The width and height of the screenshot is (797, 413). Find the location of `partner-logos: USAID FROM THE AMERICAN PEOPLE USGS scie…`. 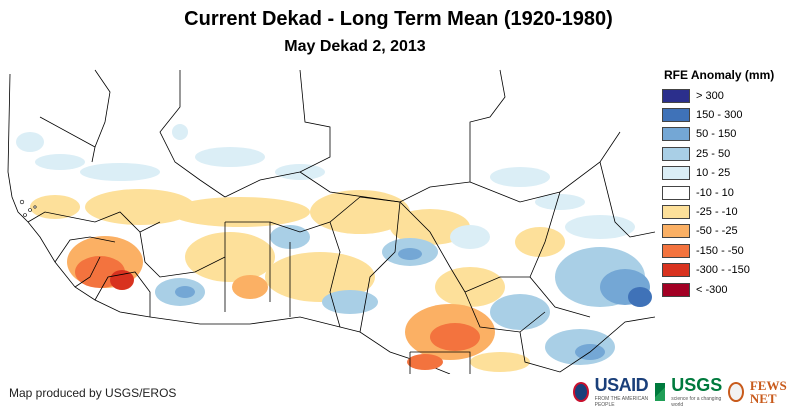

partner-logos: USAID FROM THE AMERICAN PEOPLE USGS scie… is located at coordinates (685, 392).